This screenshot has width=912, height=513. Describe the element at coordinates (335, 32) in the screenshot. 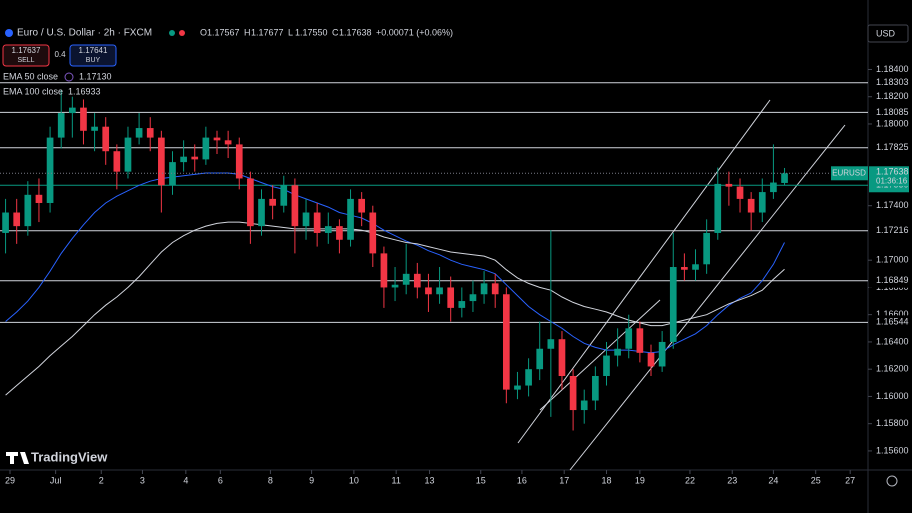

I see `ohlc-key: C` at that location.